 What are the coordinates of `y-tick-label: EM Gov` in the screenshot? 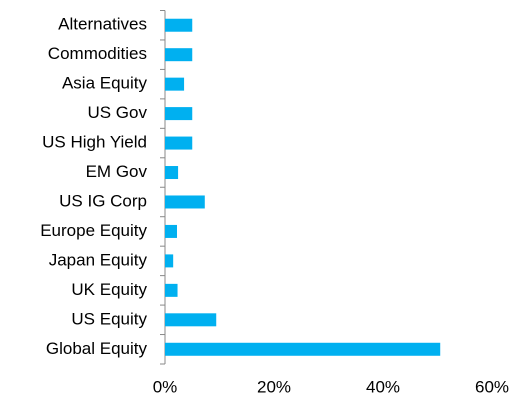 It's located at (117, 171).